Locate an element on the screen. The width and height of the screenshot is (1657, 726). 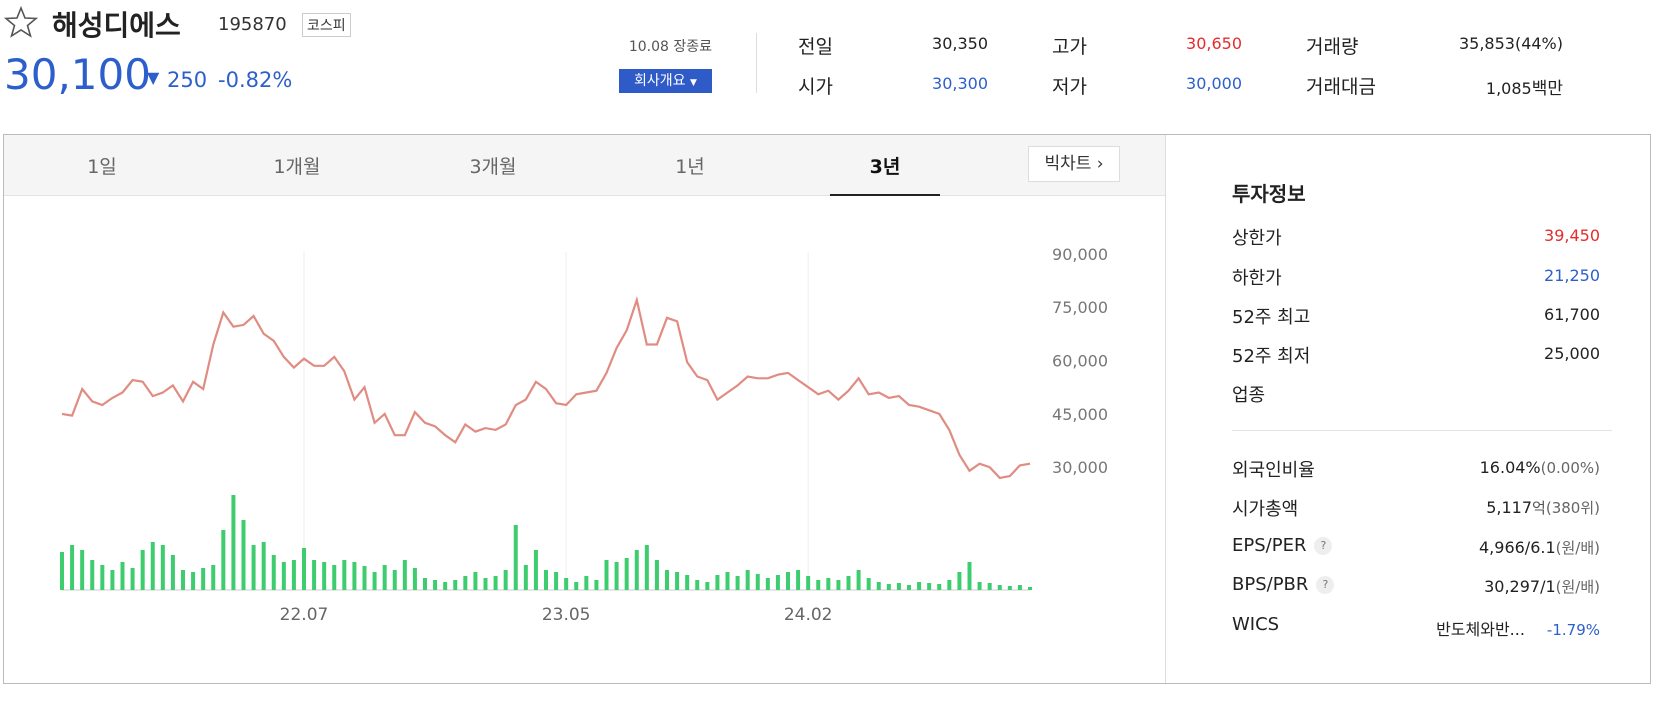
info-label: 52주 최저 is located at coordinates (1271, 356).